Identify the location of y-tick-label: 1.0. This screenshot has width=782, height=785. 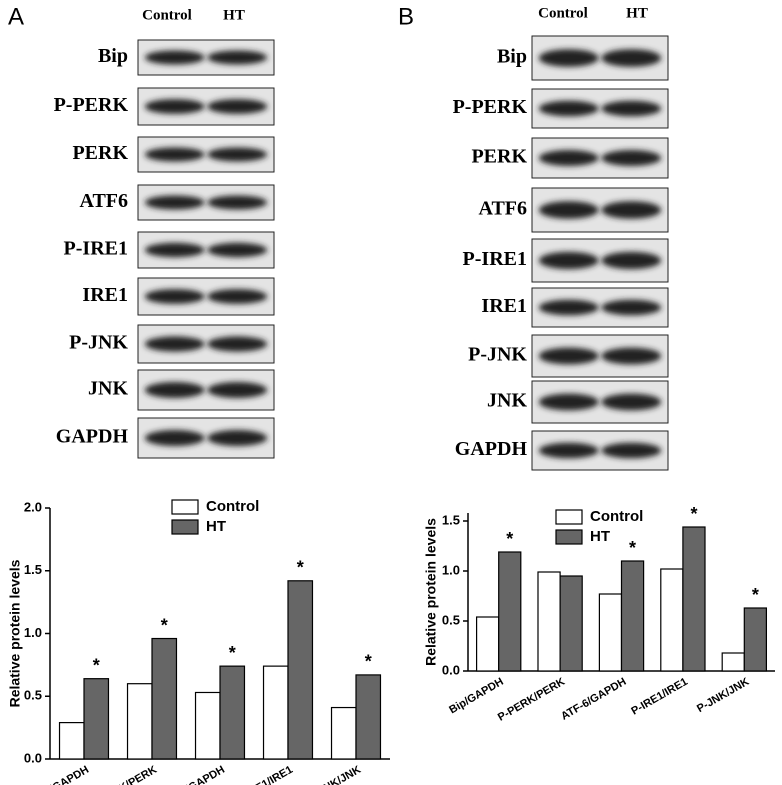
(33, 632).